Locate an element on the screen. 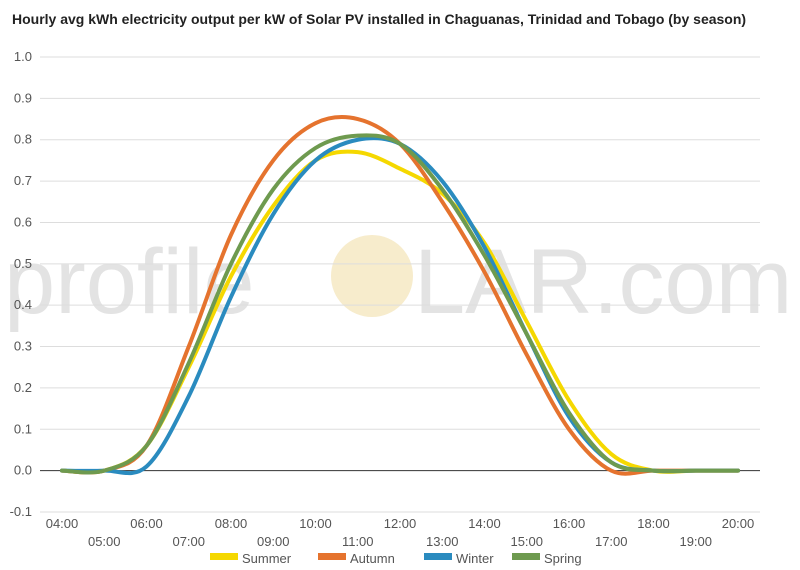  x-tick-label: 17:00 is located at coordinates (611, 541).